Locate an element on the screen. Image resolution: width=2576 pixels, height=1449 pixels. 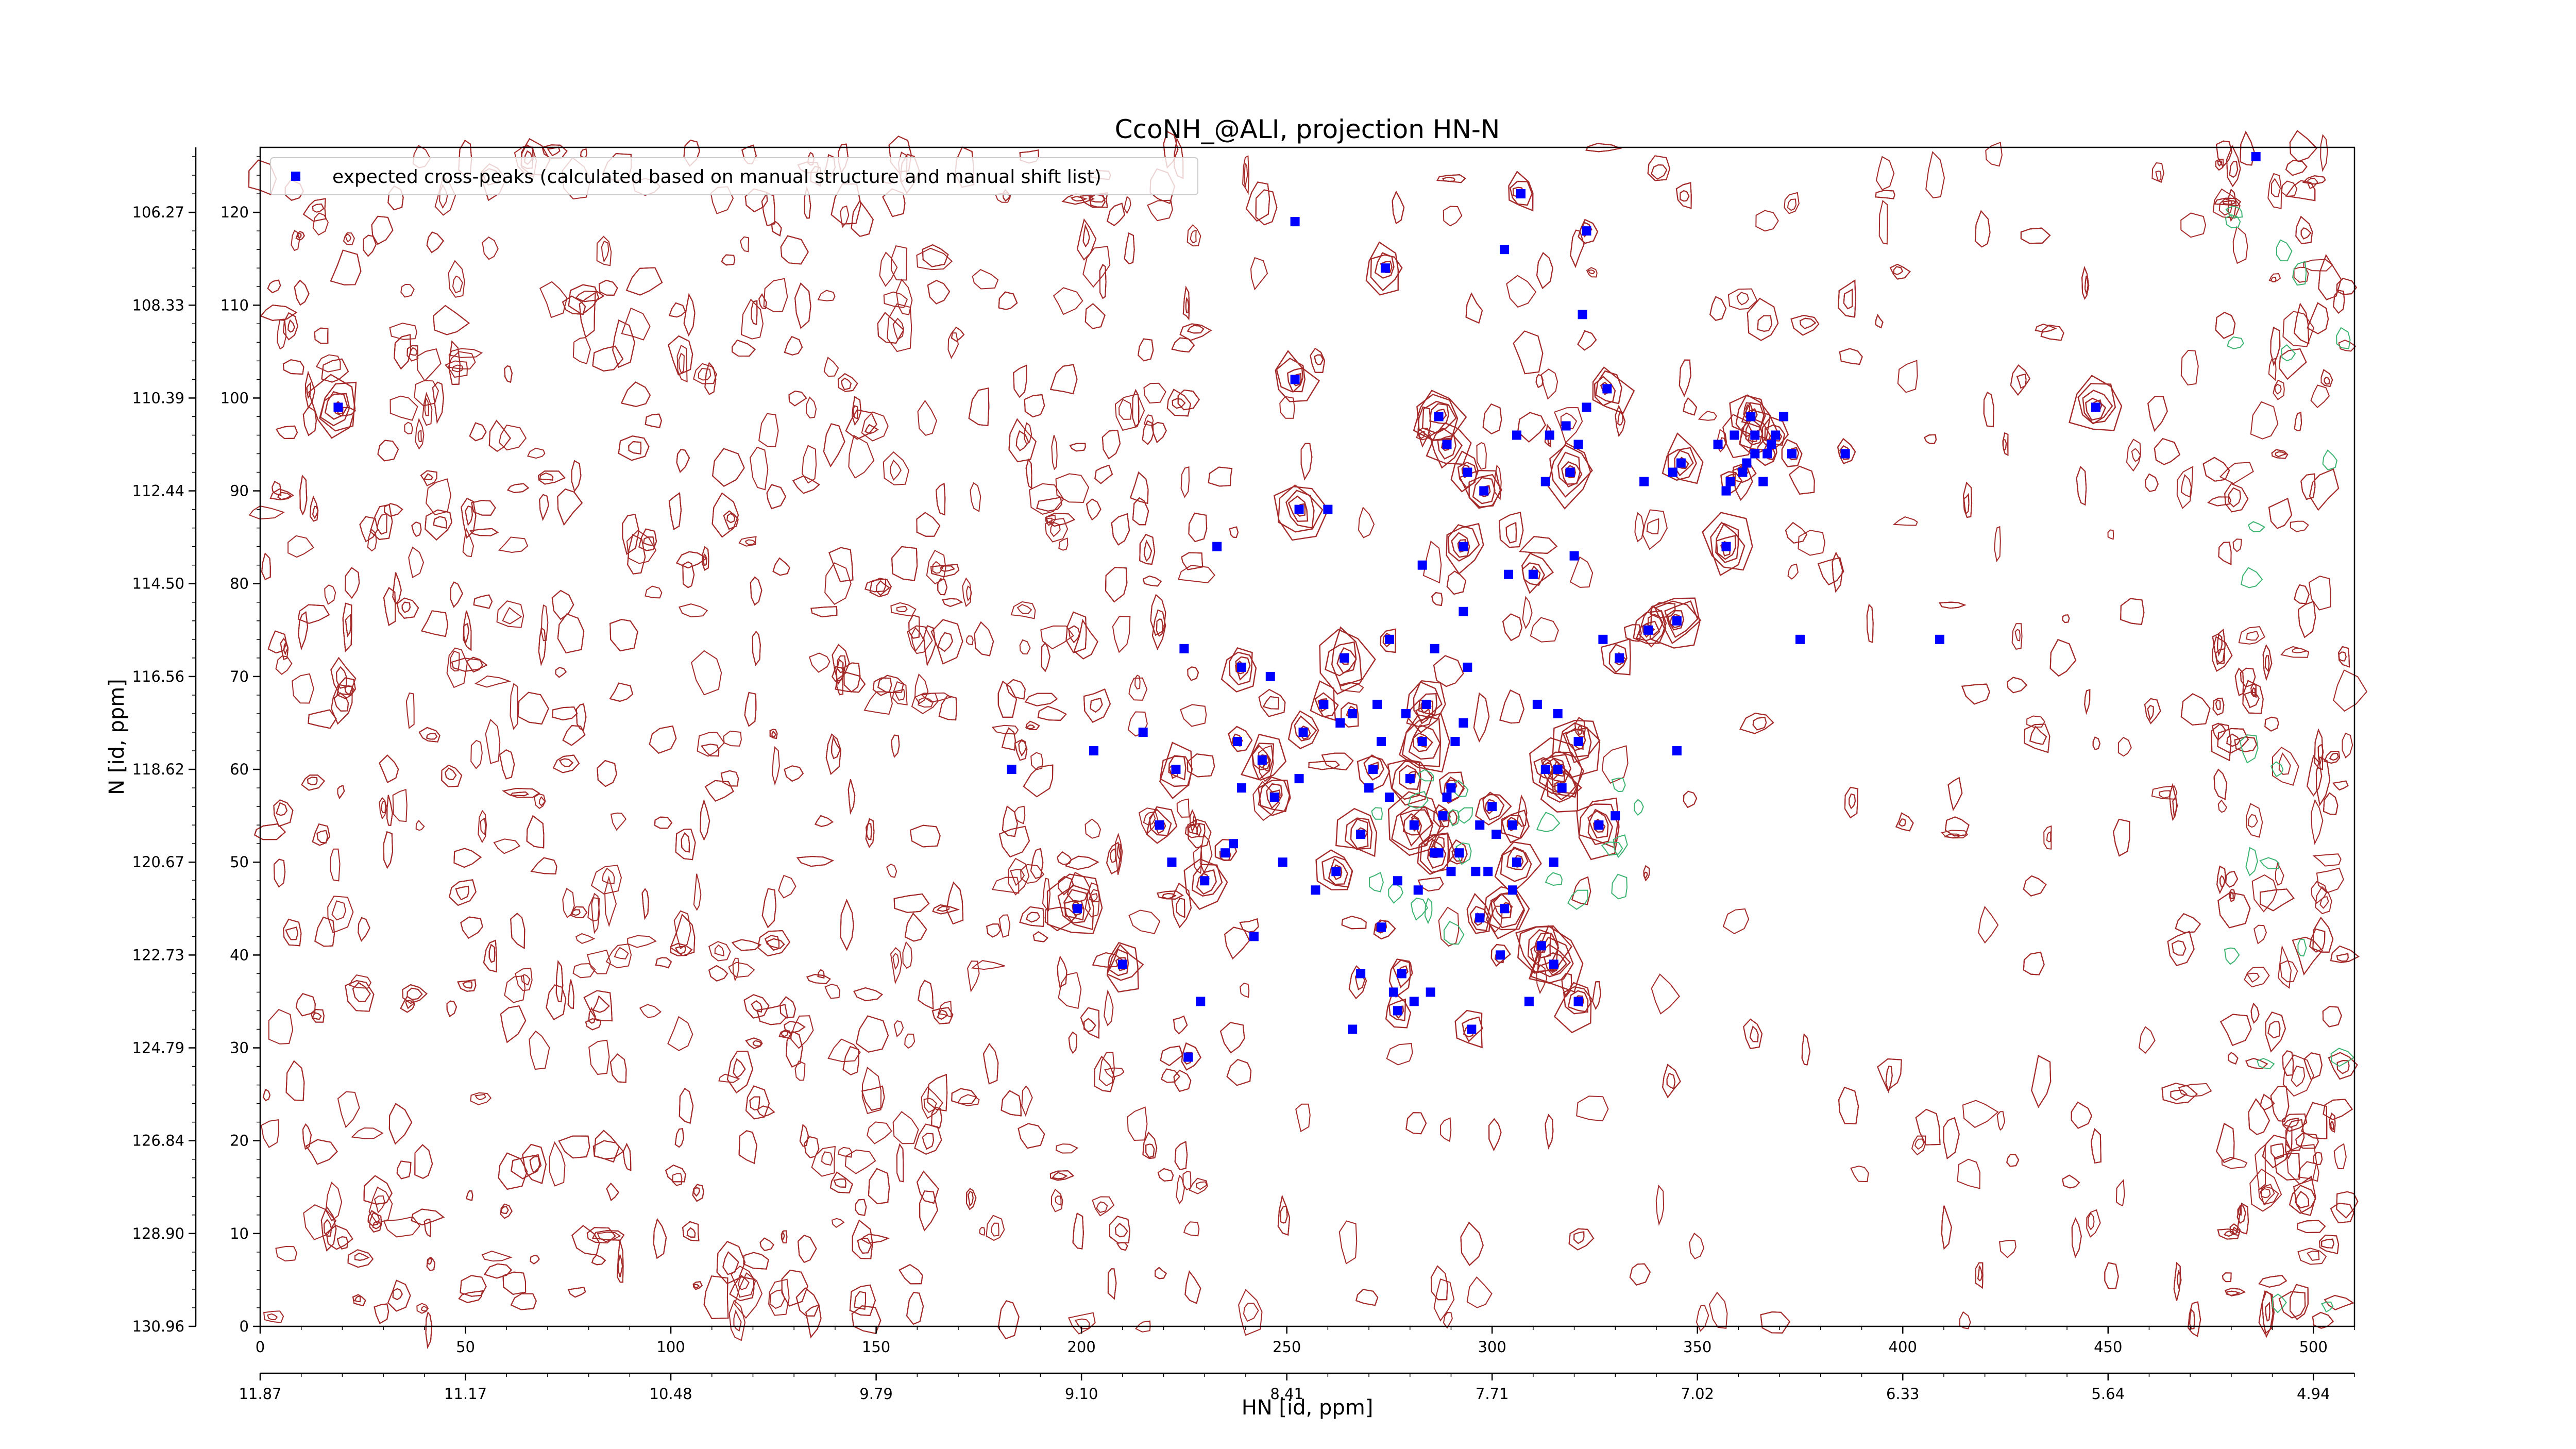
y-ppm-tick-label-10: 110.39 is located at coordinates (158, 398).